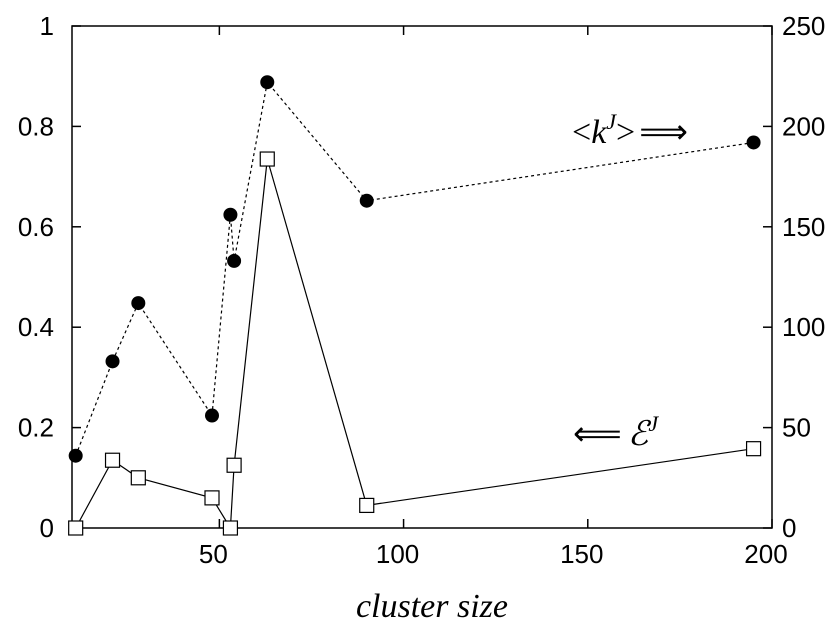 This screenshot has height=630, width=831. What do you see at coordinates (803, 126) in the screenshot?
I see `right-tick-label: 200` at bounding box center [803, 126].